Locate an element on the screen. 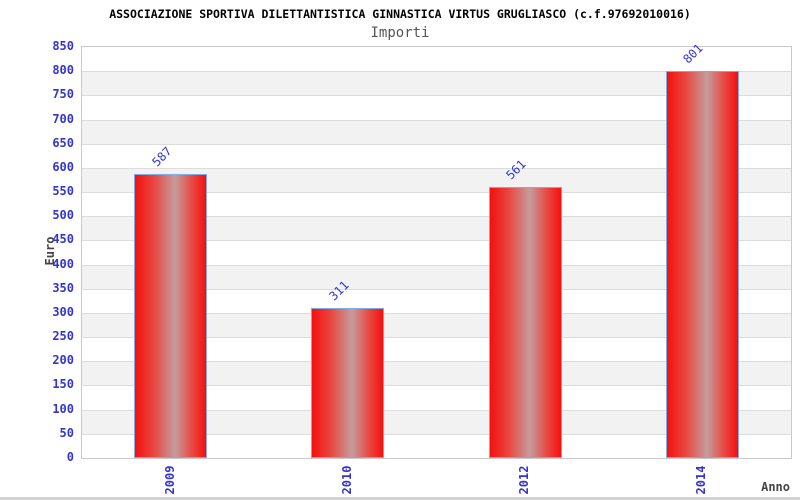  bar-2010 is located at coordinates (348, 382).